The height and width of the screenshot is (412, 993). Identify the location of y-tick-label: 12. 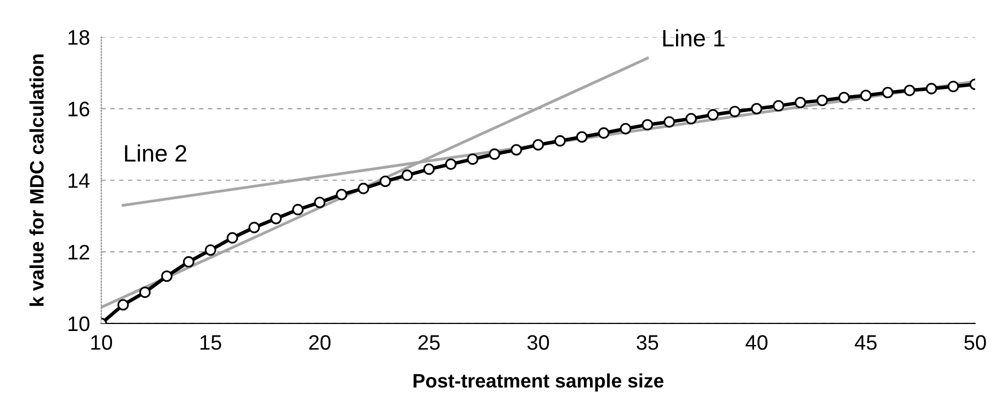
(79, 252).